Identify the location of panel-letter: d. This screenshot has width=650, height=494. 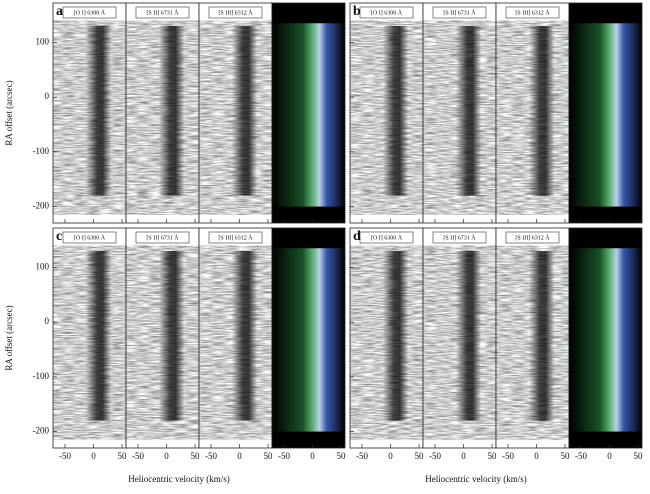
(357, 236).